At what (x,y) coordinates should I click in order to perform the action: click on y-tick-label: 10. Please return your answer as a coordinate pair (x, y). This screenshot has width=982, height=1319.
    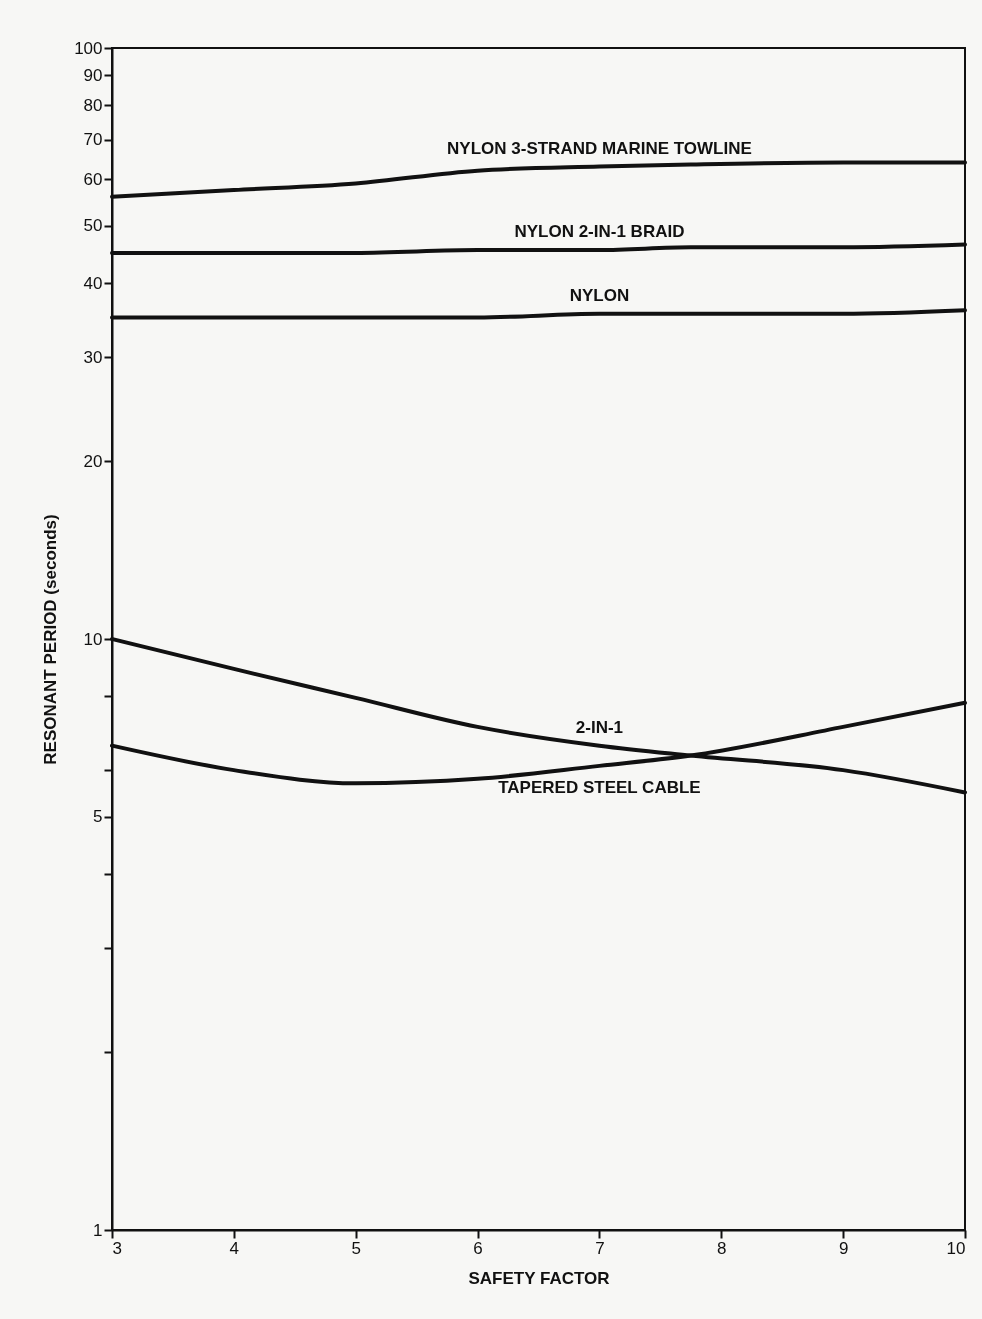
    Looking at the image, I should click on (93, 639).